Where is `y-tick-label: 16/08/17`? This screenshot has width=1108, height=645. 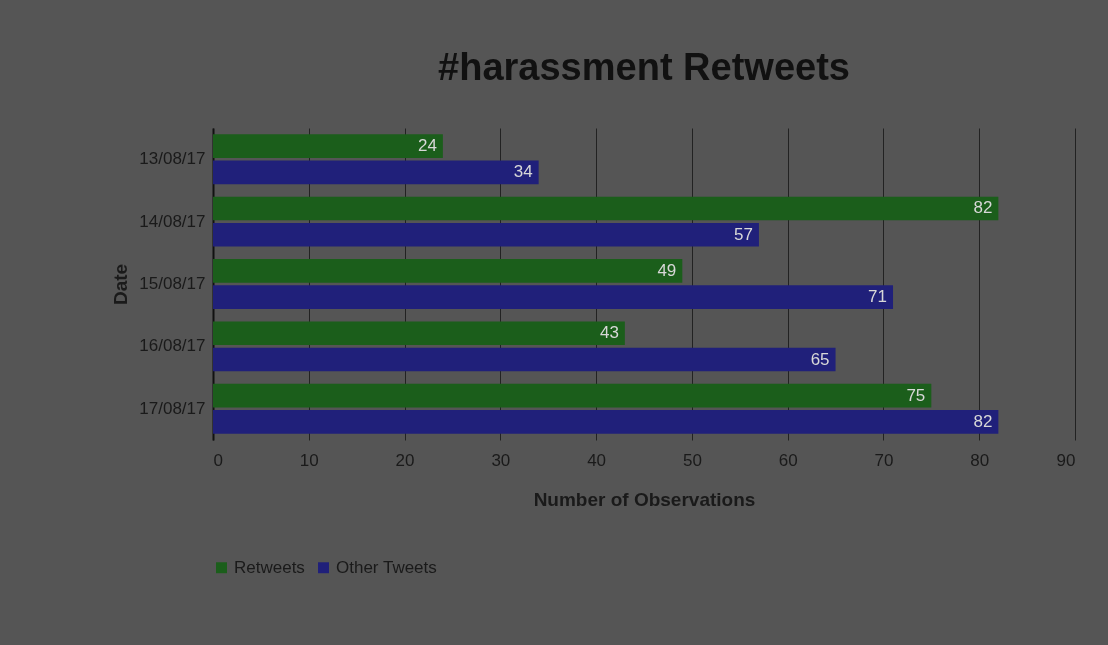 y-tick-label: 16/08/17 is located at coordinates (172, 346).